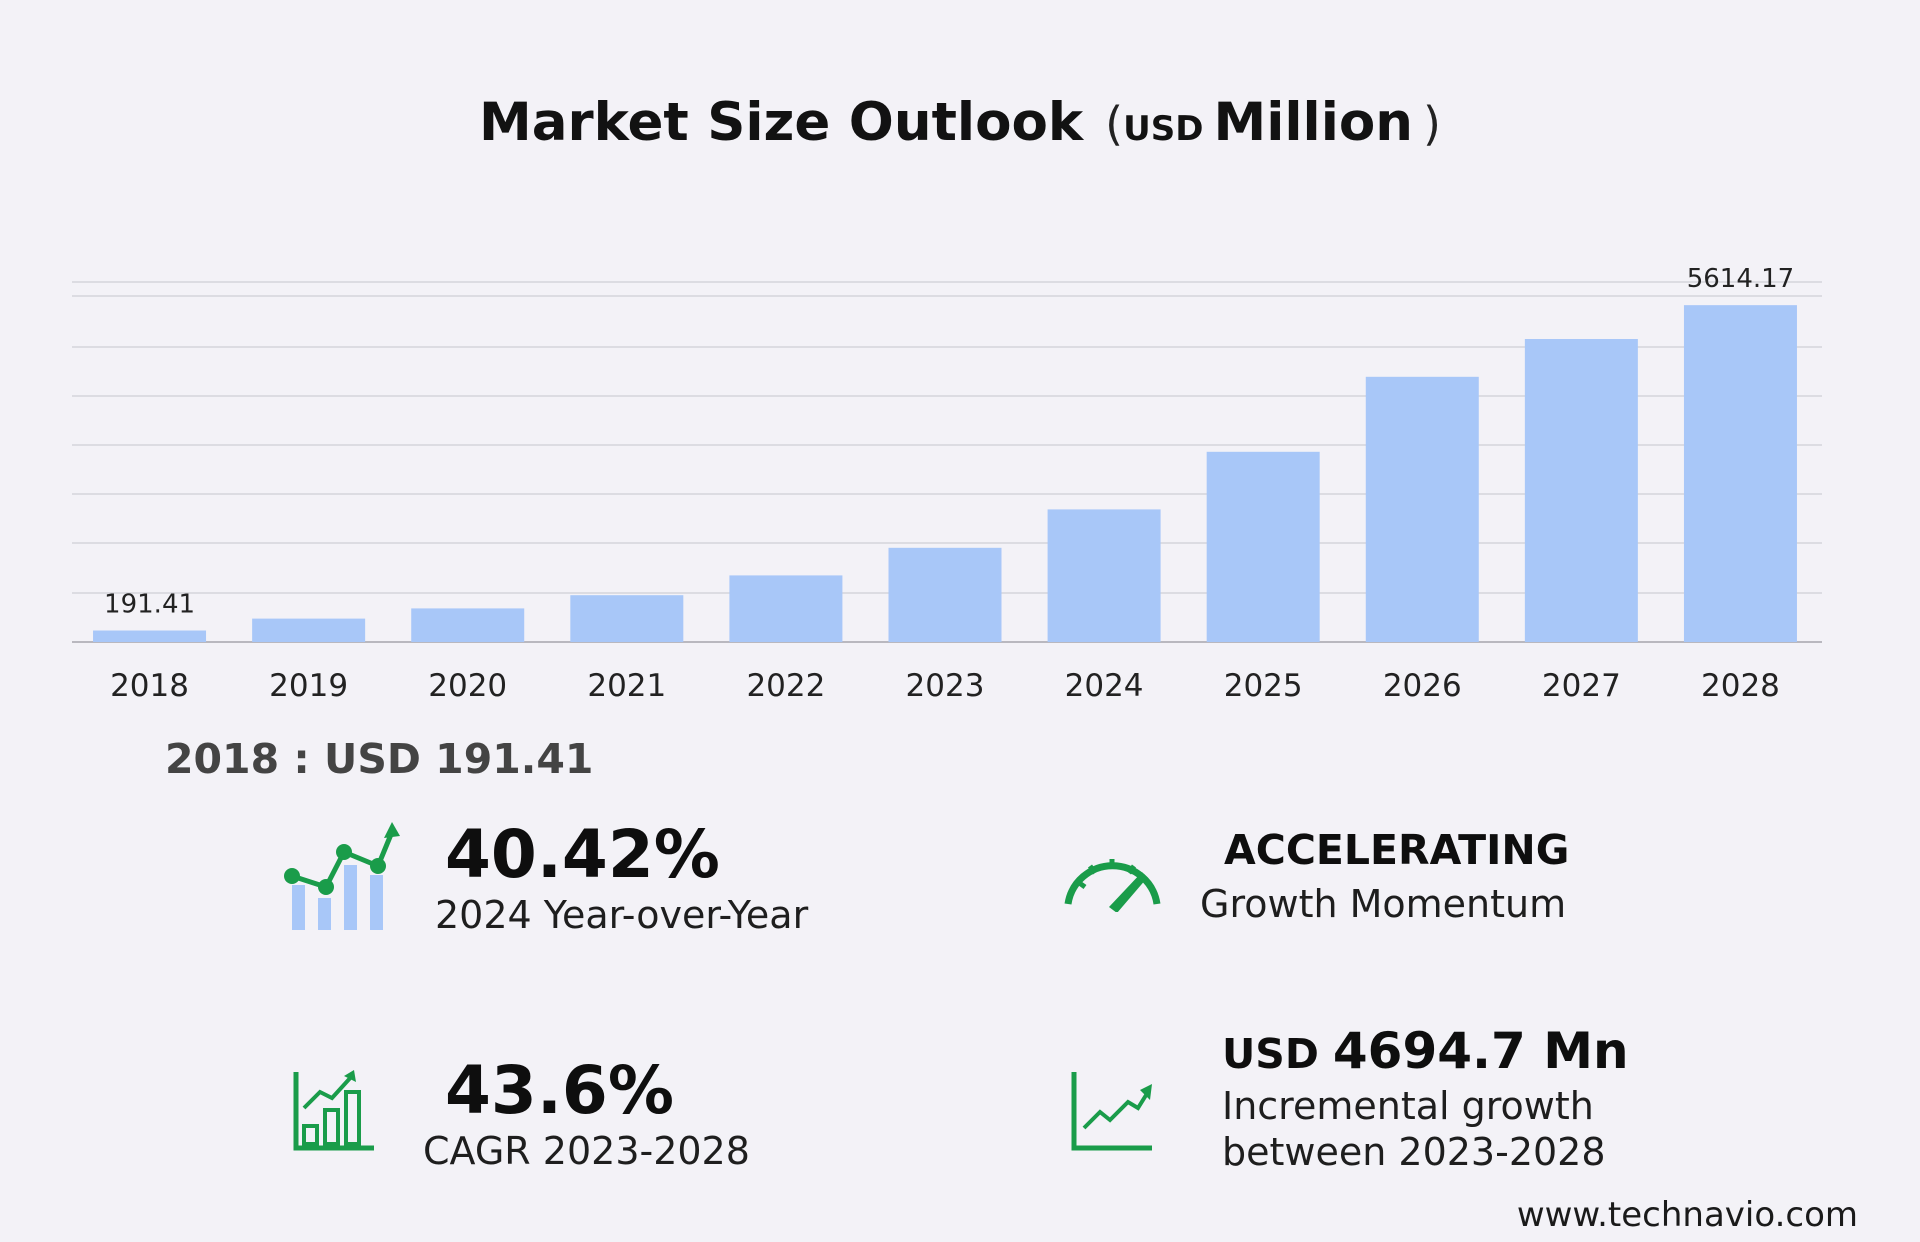 The width and height of the screenshot is (1920, 1242). I want to click on incremental-label-line2: between 2023-2028, so click(1414, 1152).